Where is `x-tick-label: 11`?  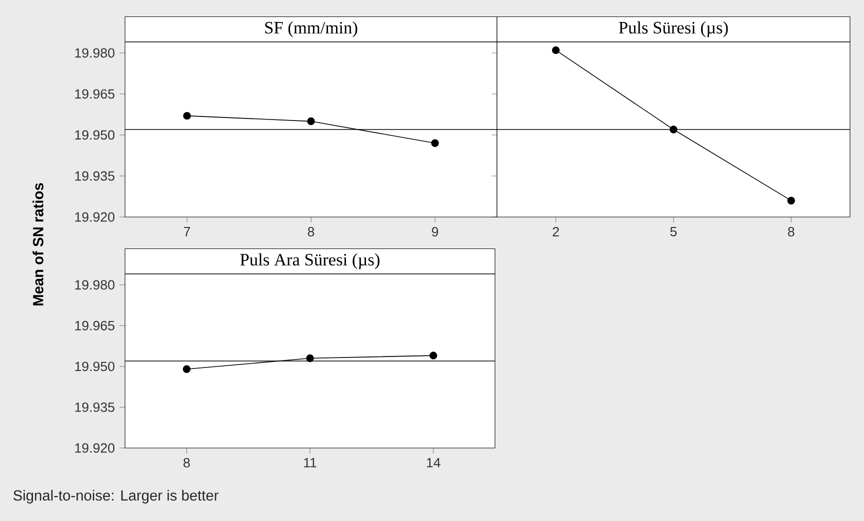
x-tick-label: 11 is located at coordinates (310, 463).